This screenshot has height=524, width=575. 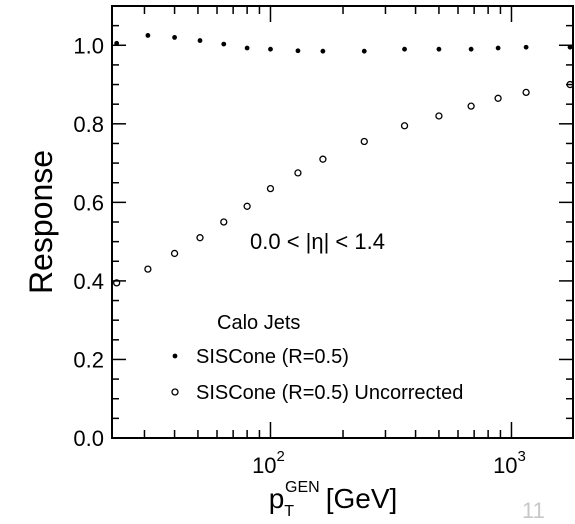 I want to click on y-tick-labels: 0.0 0.2 0.4 0.6 0.8 1.0, so click(x=88, y=242).